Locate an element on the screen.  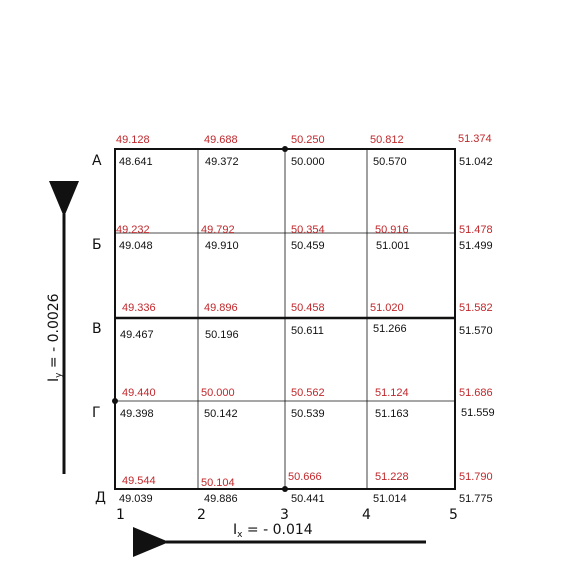
design-height: 50.458 is located at coordinates (308, 308).